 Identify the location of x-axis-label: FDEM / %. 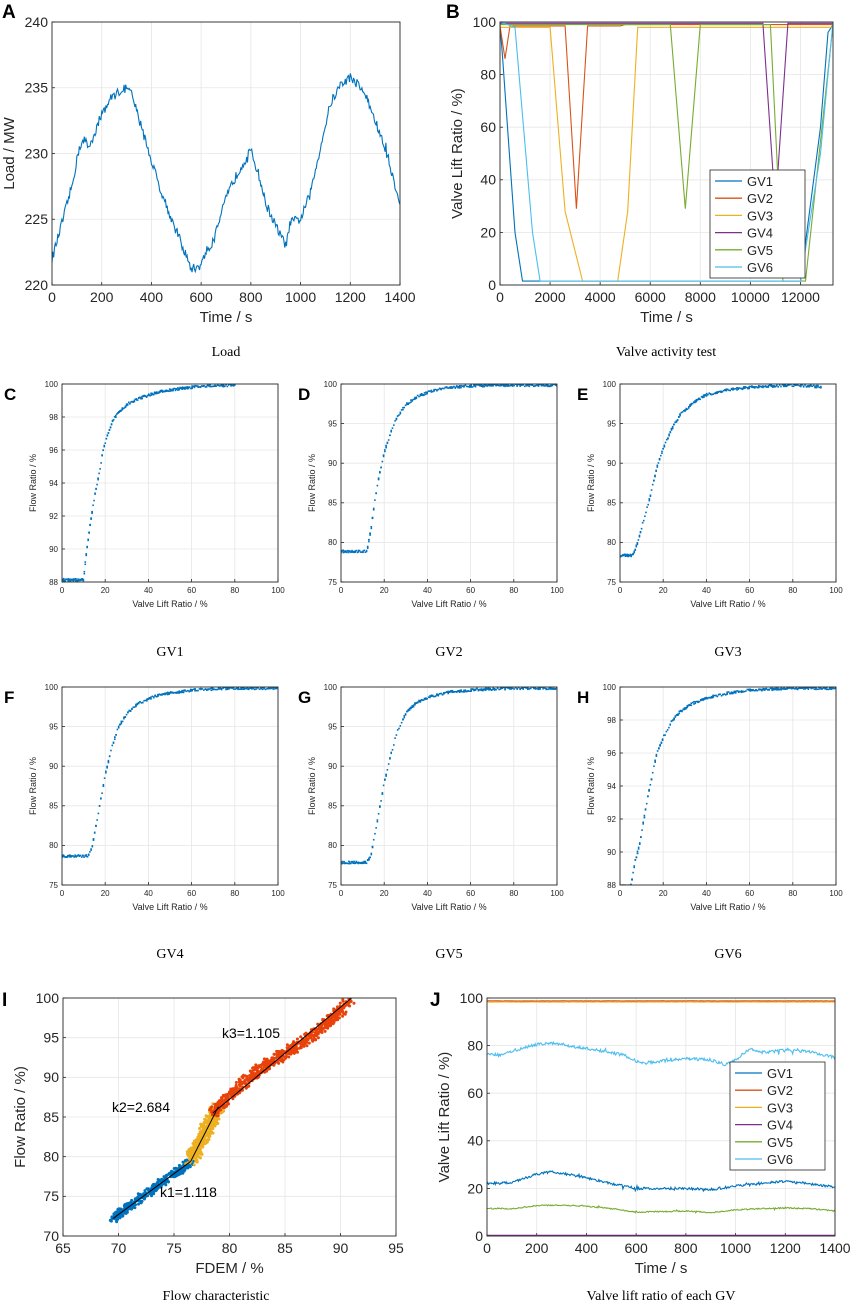
(229, 1268).